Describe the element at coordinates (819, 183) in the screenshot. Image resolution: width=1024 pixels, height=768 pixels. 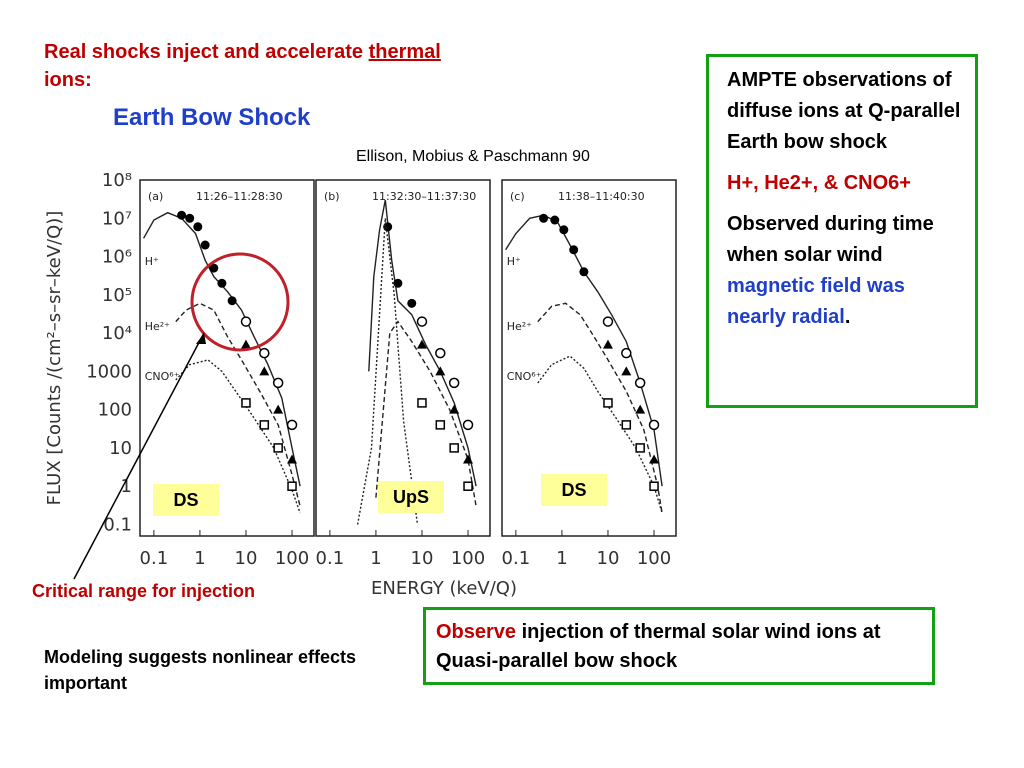
I see `info-species: H+, He2+, & CNO6+` at that location.